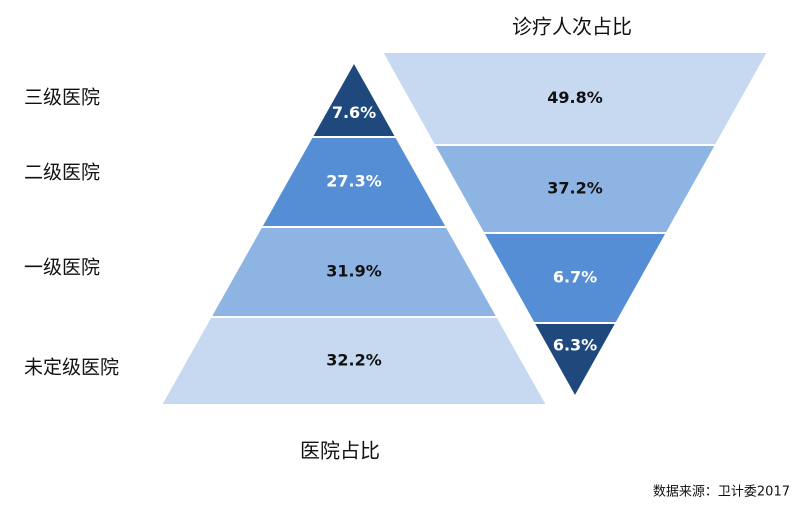  I want to click on value-label: 7.6%, so click(354, 112).